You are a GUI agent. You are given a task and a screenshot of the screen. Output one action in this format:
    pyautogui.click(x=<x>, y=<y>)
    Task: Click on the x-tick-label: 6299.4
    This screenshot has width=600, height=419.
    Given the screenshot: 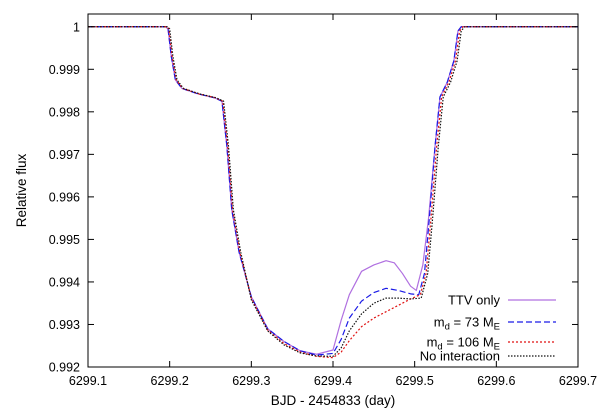 What is the action you would take?
    pyautogui.click(x=333, y=381)
    